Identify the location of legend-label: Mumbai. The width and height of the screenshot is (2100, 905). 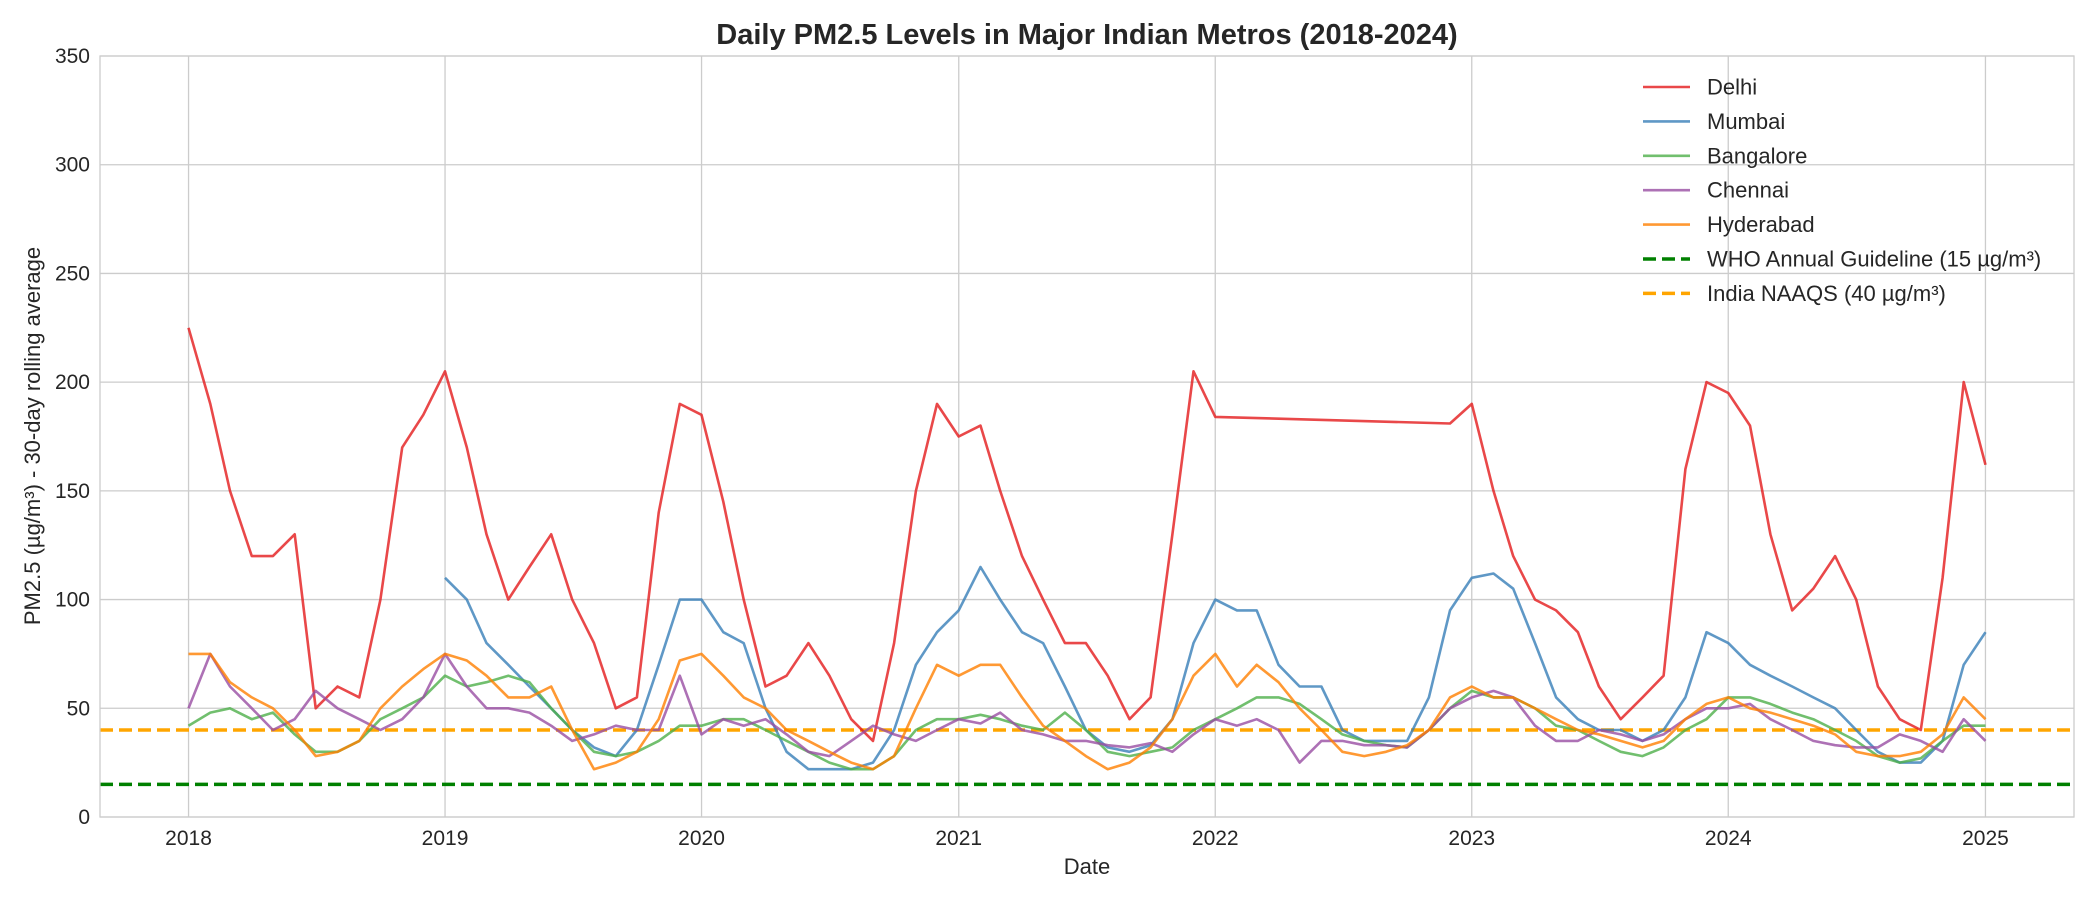
(1746, 121).